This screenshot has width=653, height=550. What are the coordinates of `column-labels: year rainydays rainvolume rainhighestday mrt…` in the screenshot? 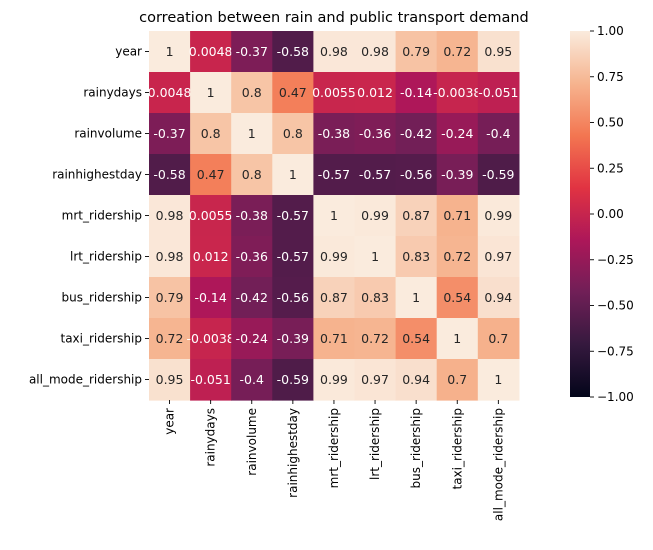 It's located at (334, 460).